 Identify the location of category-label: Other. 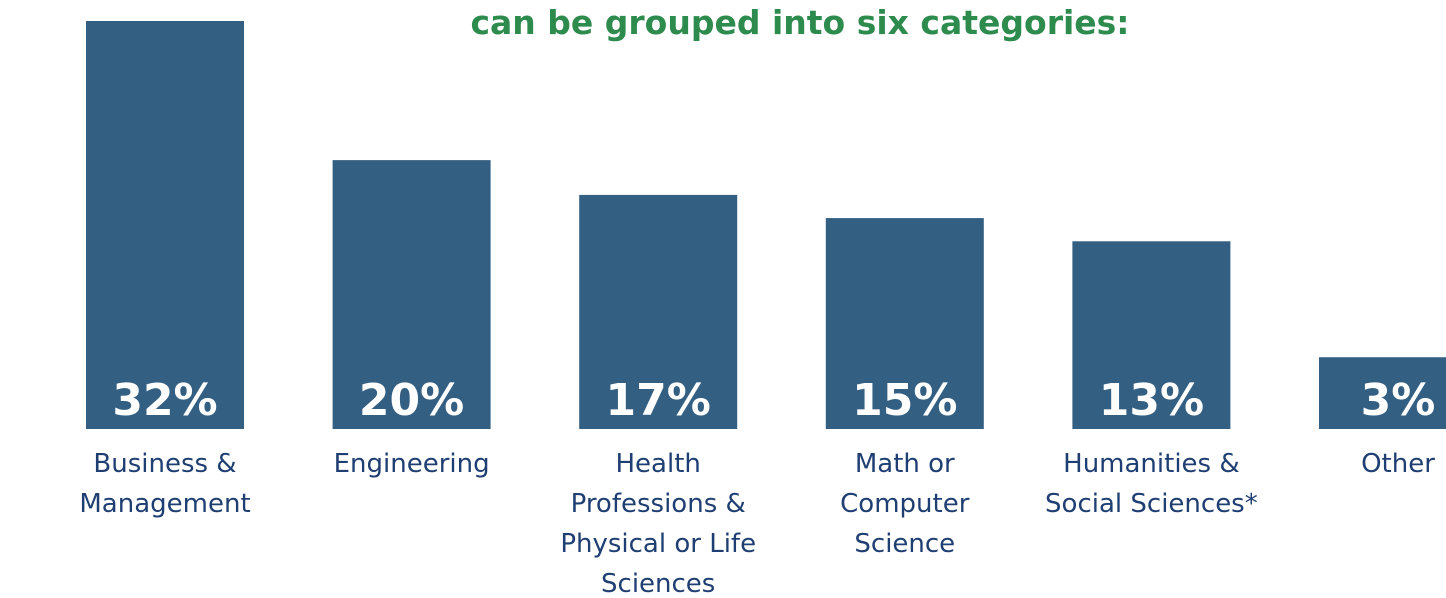
(1398, 464).